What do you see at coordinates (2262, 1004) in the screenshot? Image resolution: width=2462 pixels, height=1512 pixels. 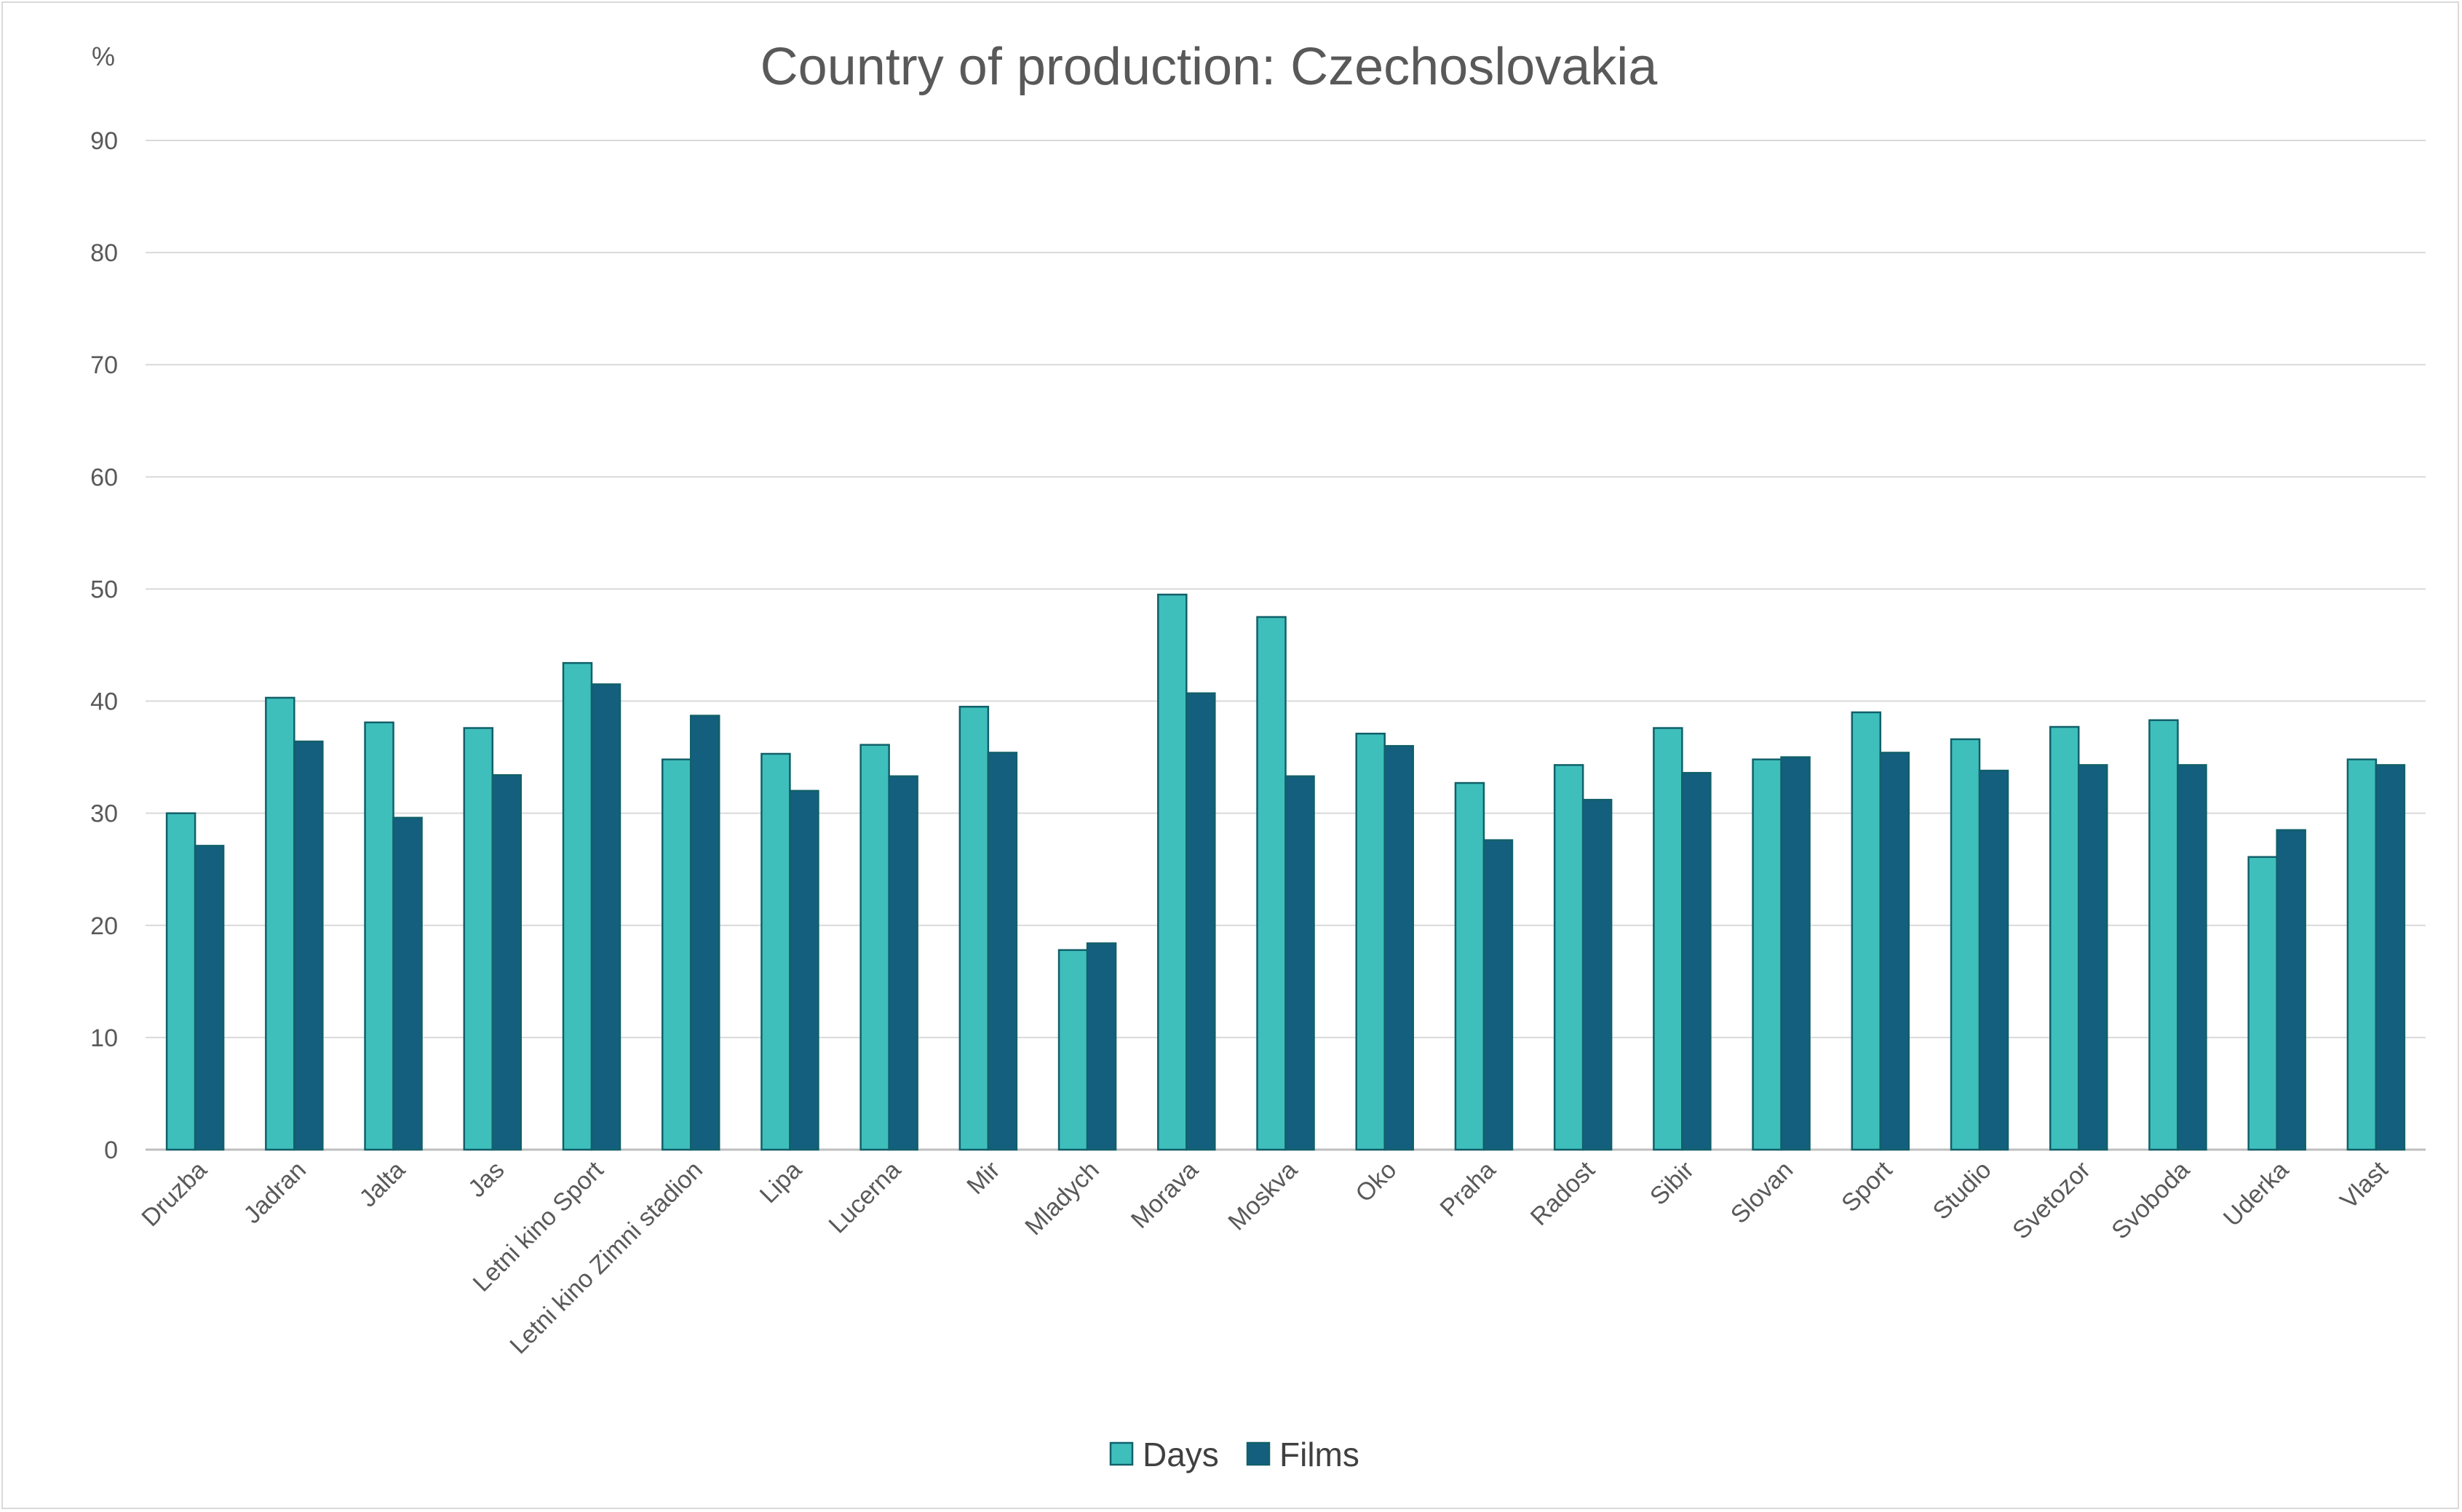 I see `bar-days-uderka` at bounding box center [2262, 1004].